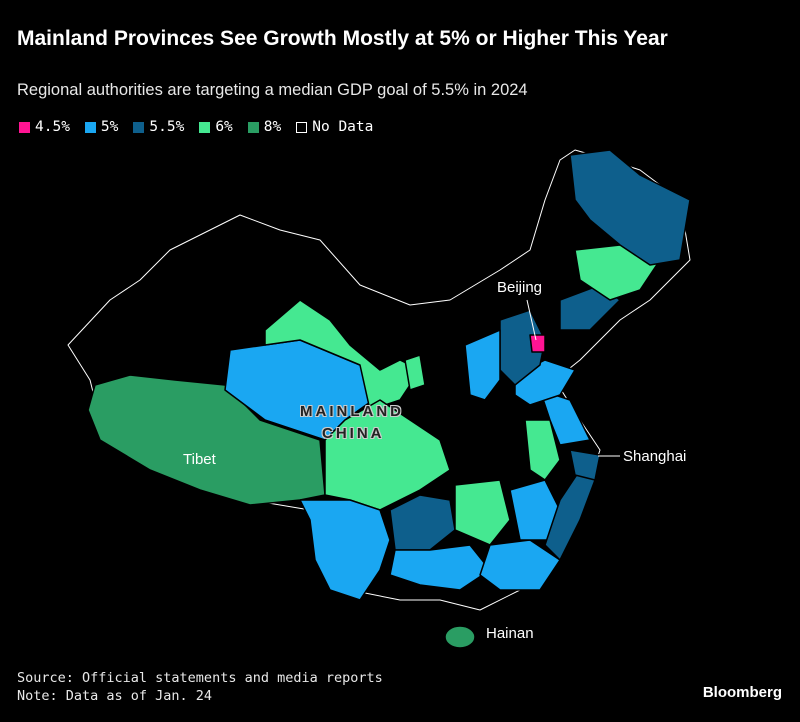 The width and height of the screenshot is (800, 722). Describe the element at coordinates (109, 127) in the screenshot. I see `legend-label: 5%` at that location.